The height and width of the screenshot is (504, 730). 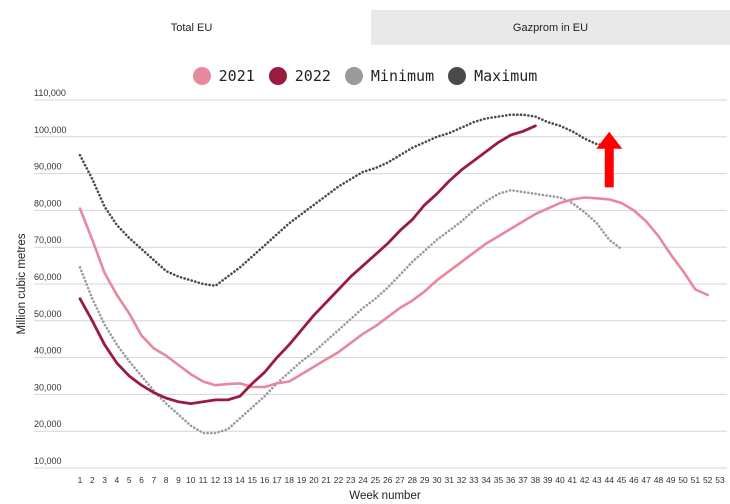 I want to click on legend-item-maximum: Maximum, so click(x=492, y=76).